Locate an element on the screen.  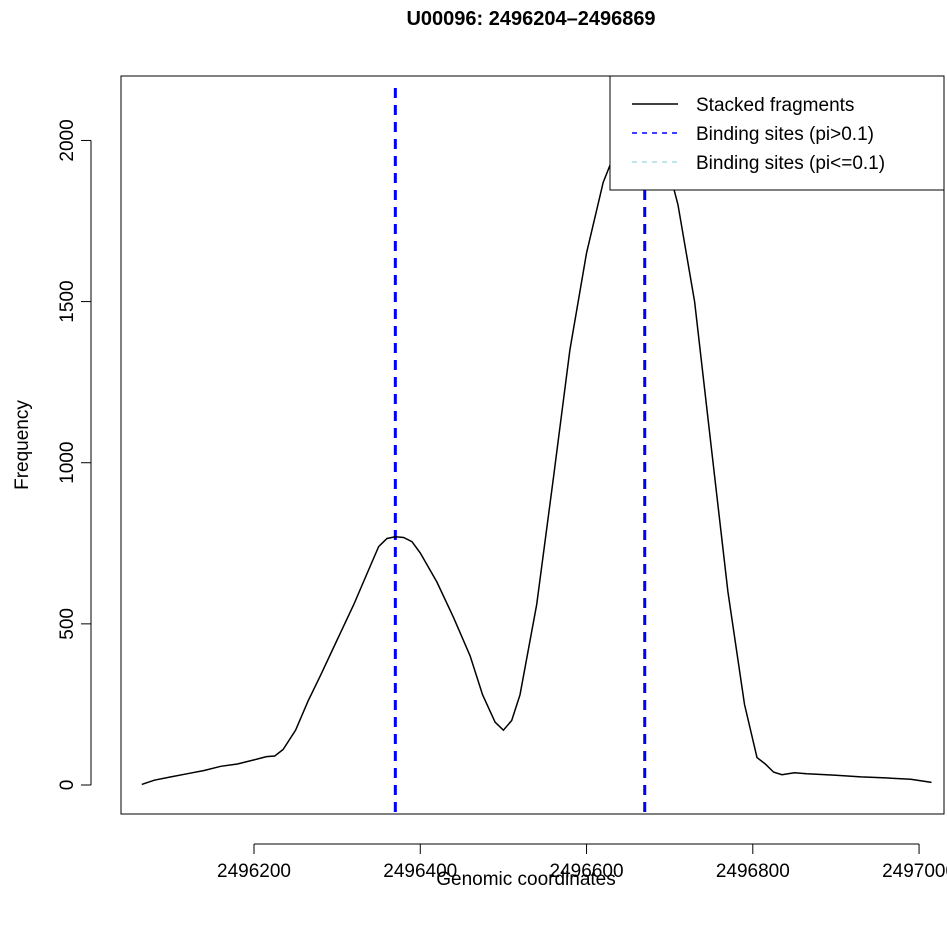
y-axis-label: Frequency is located at coordinates (22, 445).